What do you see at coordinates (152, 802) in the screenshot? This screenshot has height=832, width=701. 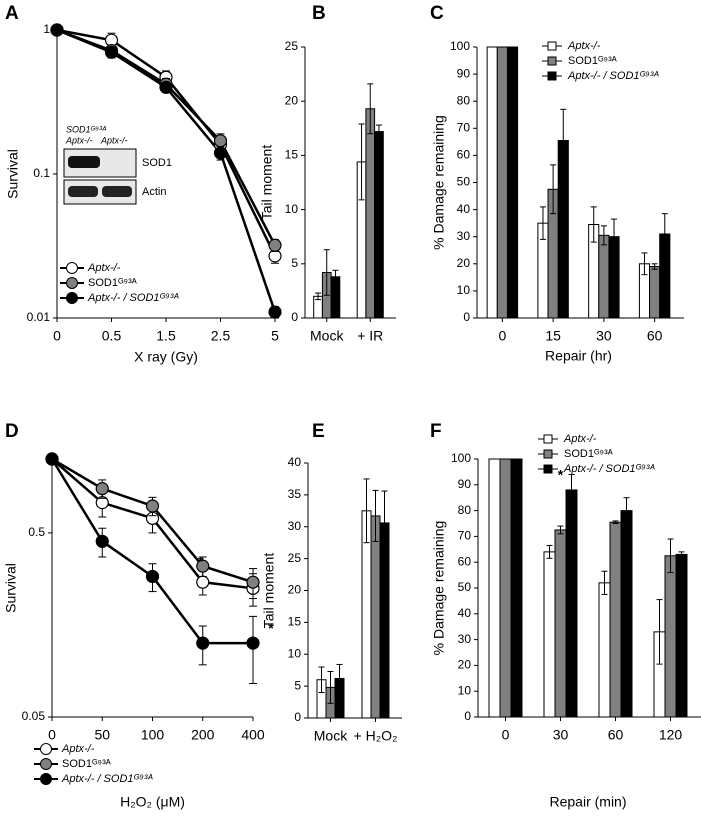 I see `x-axis-label: H₂O₂ (μM)` at bounding box center [152, 802].